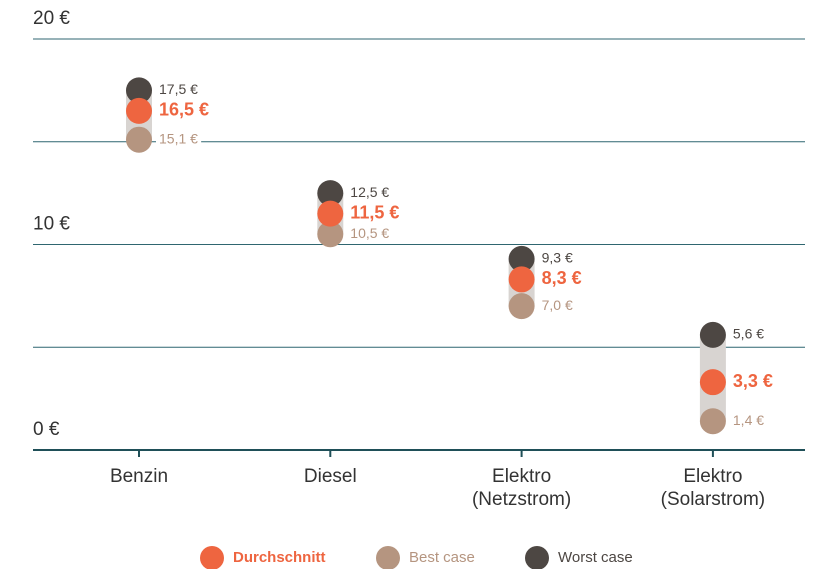 The height and width of the screenshot is (569, 820). What do you see at coordinates (330, 476) in the screenshot?
I see `x-tick-label: Diesel` at bounding box center [330, 476].